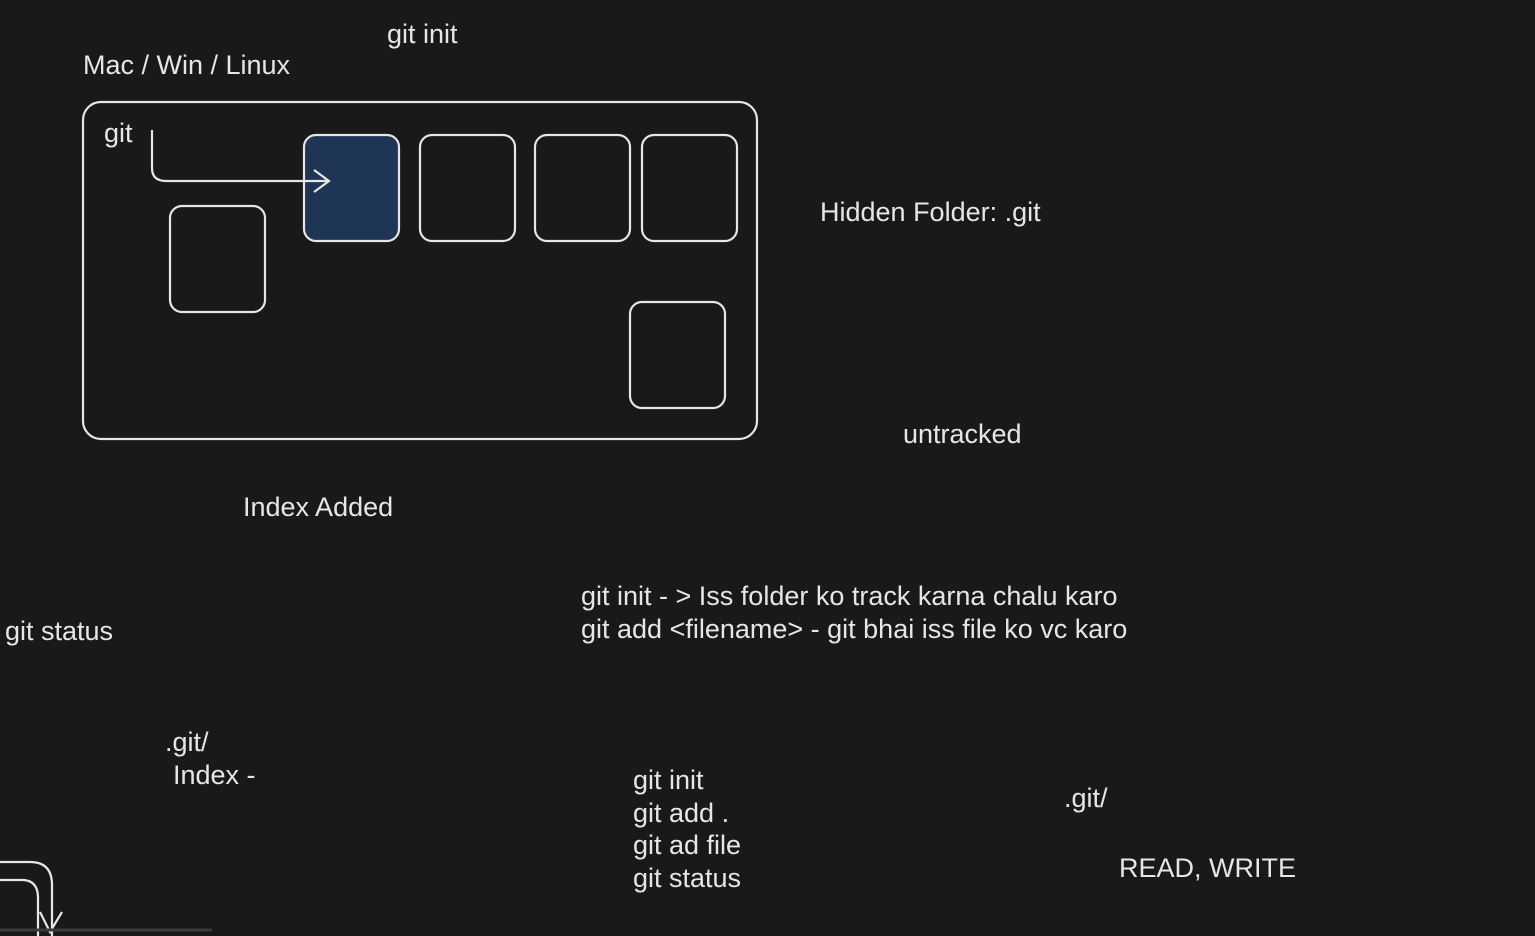  Describe the element at coordinates (351, 188) in the screenshot. I see `git-folder-box` at that location.